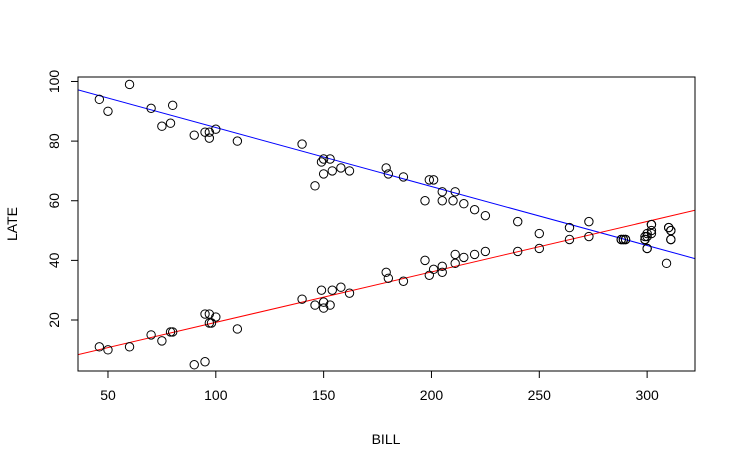  Describe the element at coordinates (54, 82) in the screenshot. I see `y-tick-label: 100` at that location.